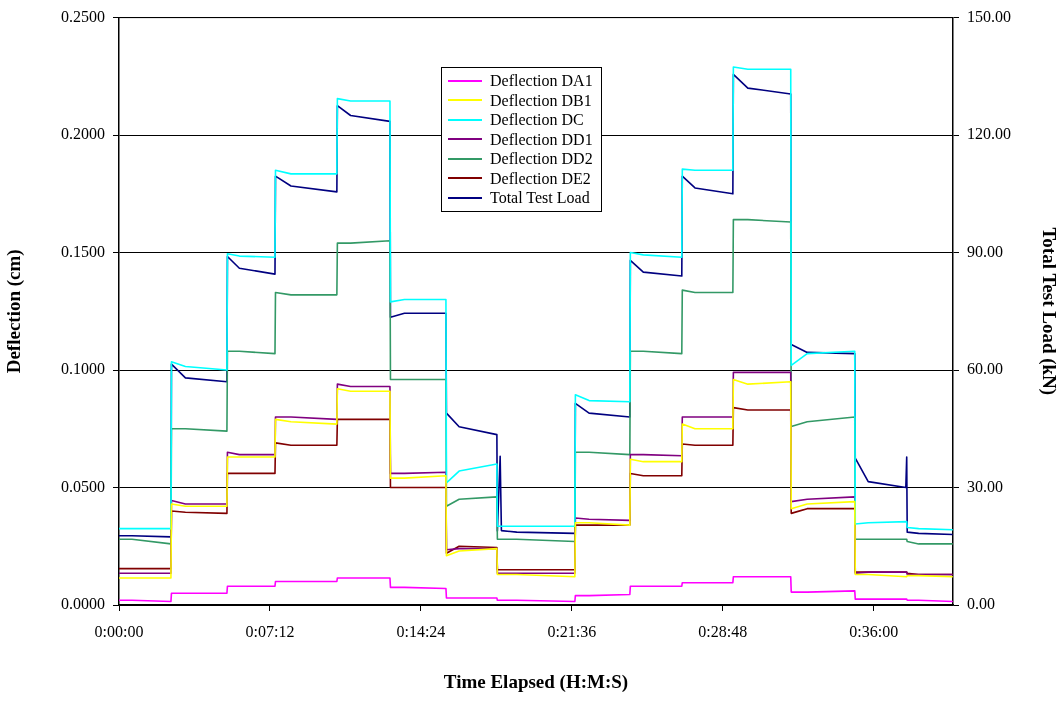  What do you see at coordinates (421, 631) in the screenshot?
I see `x-tick-label: 0:14:24` at bounding box center [421, 631].